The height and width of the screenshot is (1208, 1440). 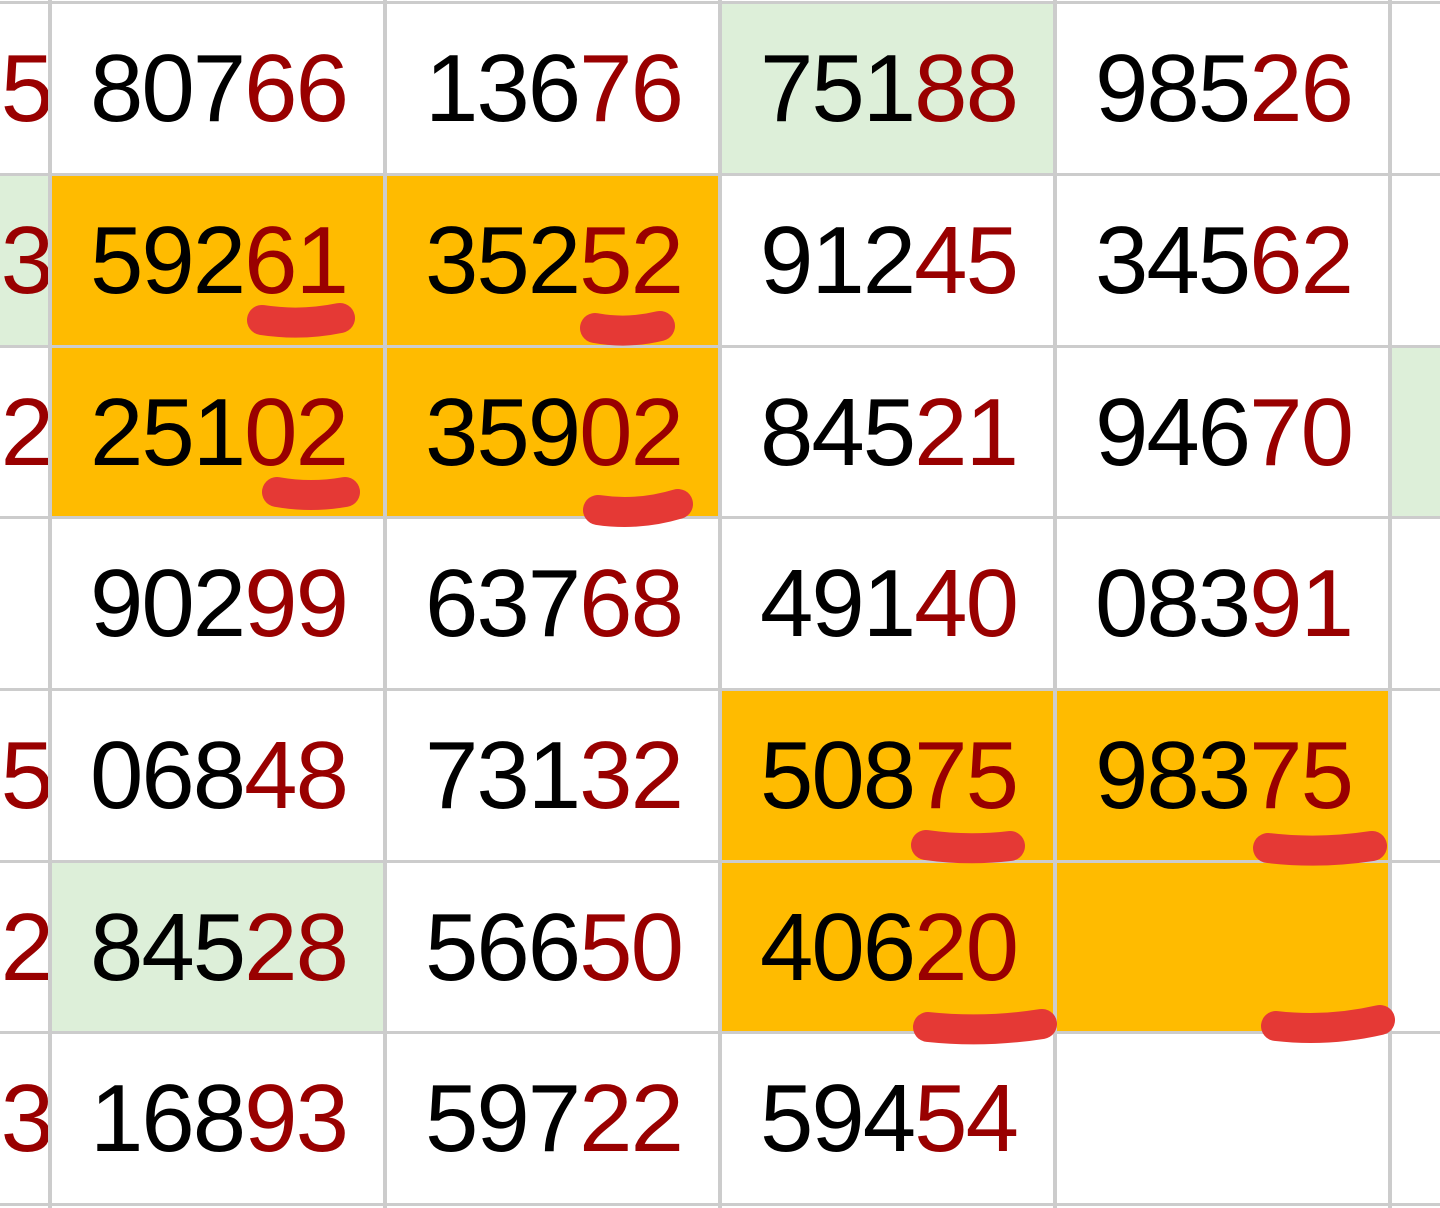 What do you see at coordinates (631, 603) in the screenshot?
I see `cell-number-suffix: 68` at bounding box center [631, 603].